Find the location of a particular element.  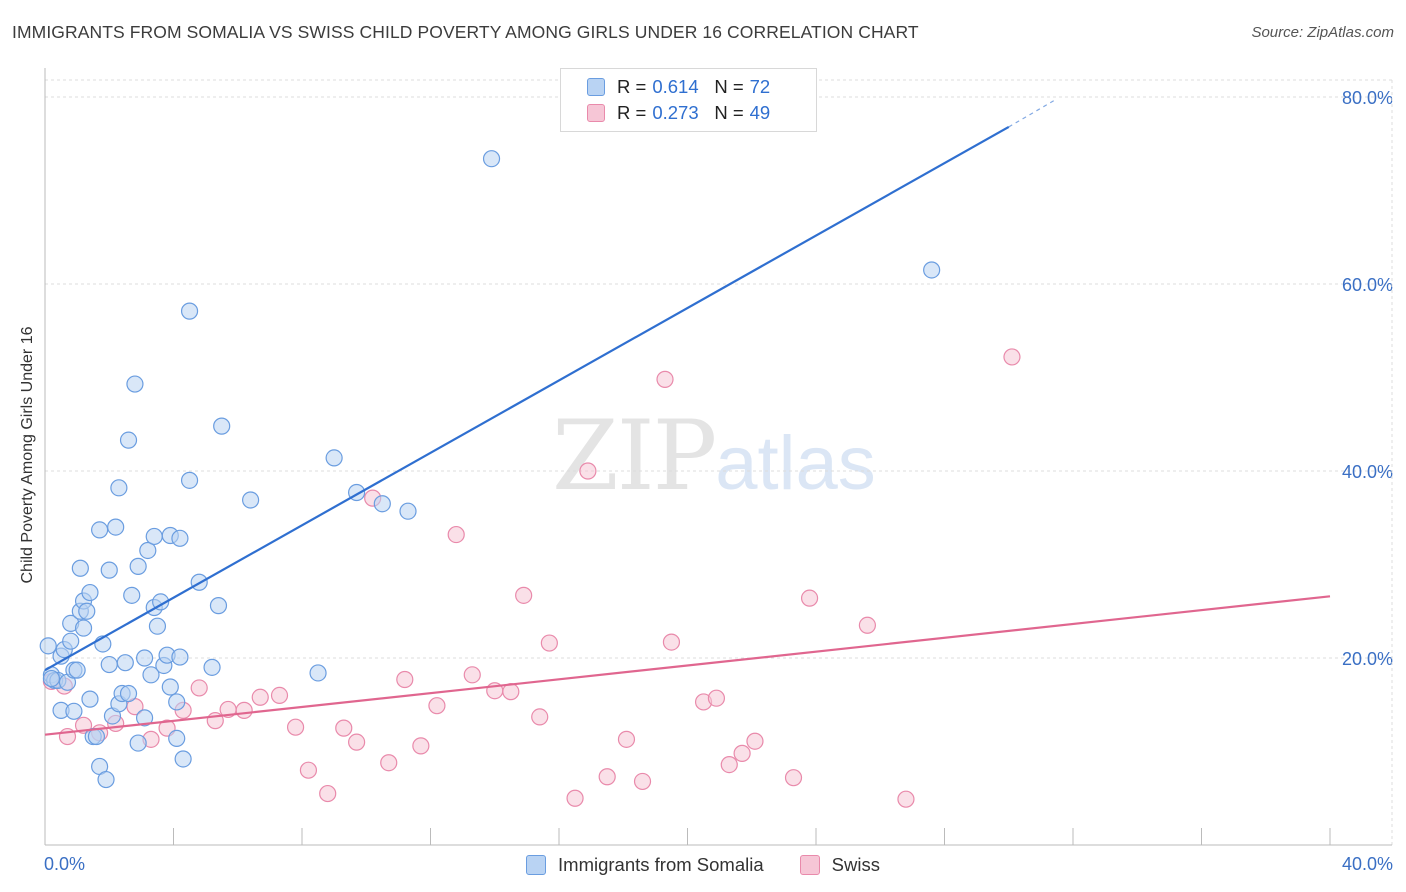

y-tick-label: 60.0% is located at coordinates (1367, 285).